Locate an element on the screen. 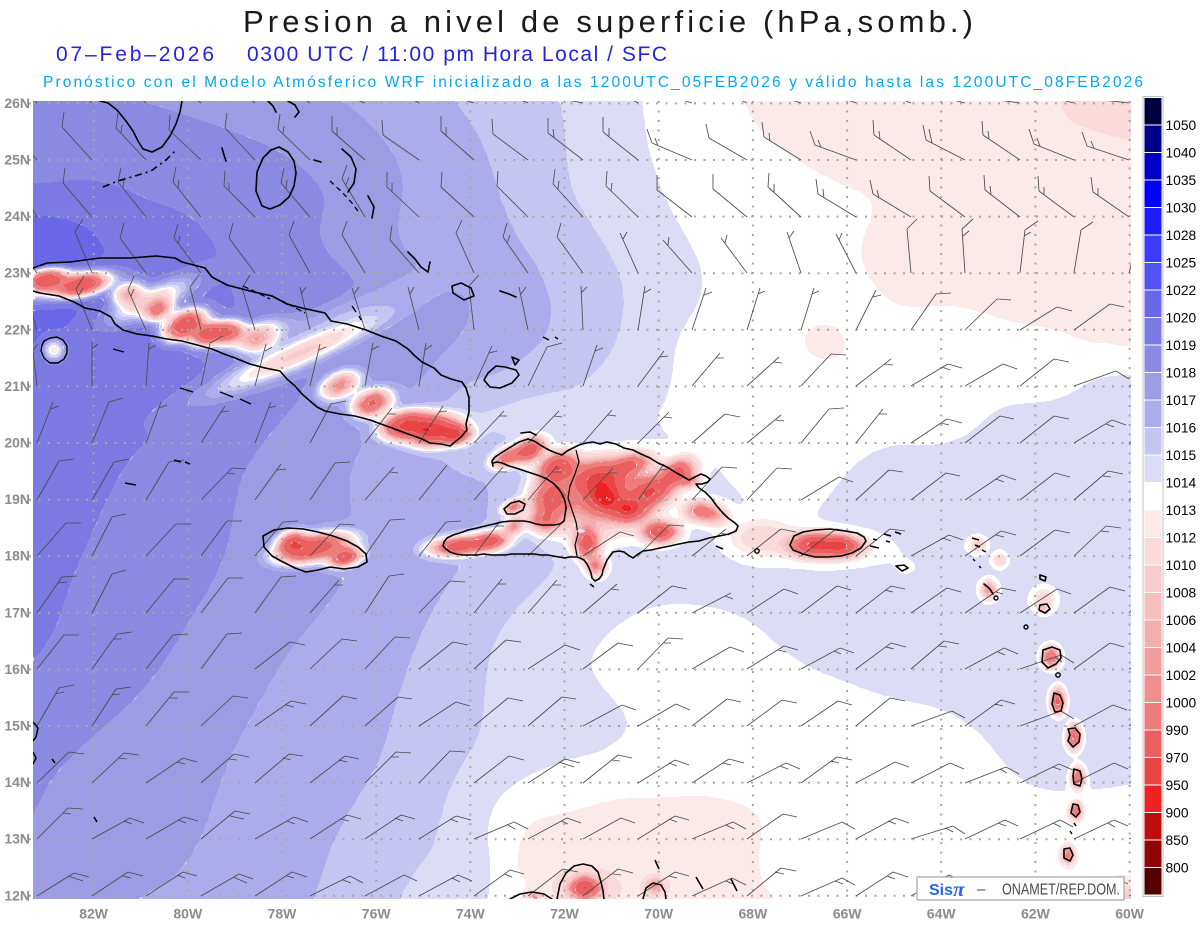 The height and width of the screenshot is (927, 1200). svg-text: 1035 is located at coordinates (1181, 180).